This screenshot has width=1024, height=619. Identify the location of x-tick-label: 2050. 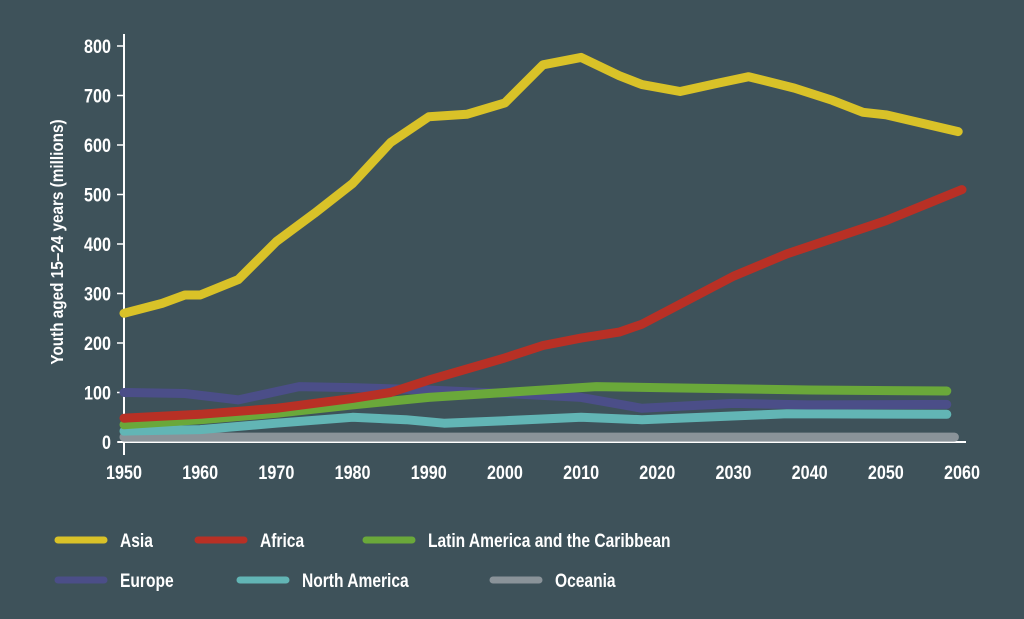
(886, 473).